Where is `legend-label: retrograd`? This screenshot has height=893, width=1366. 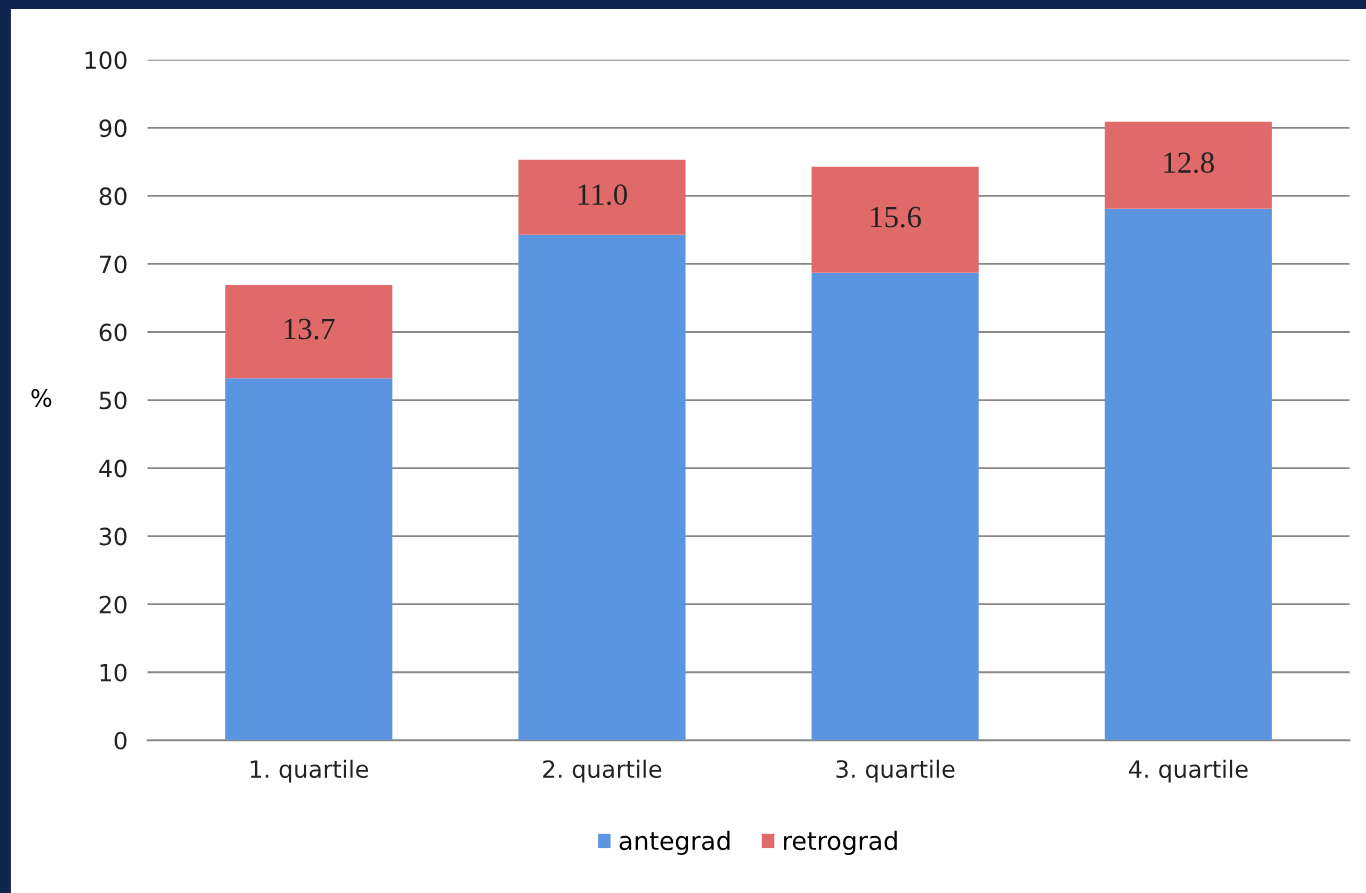
legend-label: retrograd is located at coordinates (840, 843).